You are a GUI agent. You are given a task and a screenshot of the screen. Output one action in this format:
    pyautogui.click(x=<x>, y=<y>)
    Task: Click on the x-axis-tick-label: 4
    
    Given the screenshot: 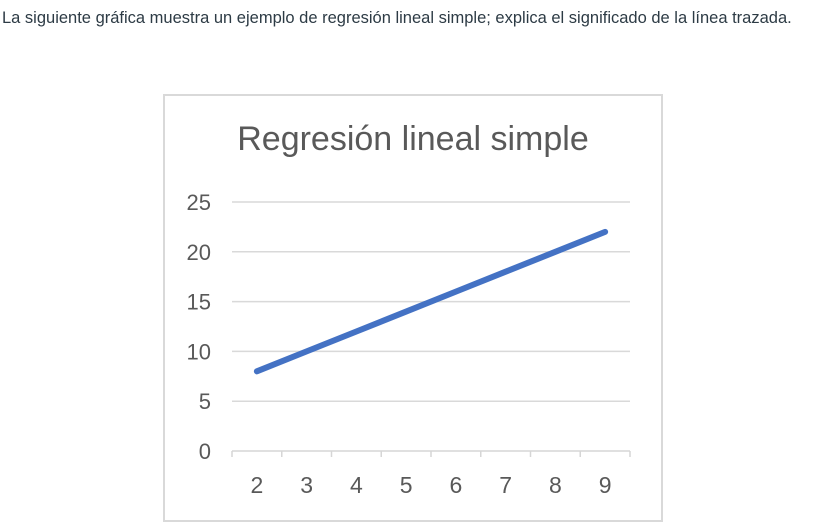 What is the action you would take?
    pyautogui.click(x=356, y=485)
    